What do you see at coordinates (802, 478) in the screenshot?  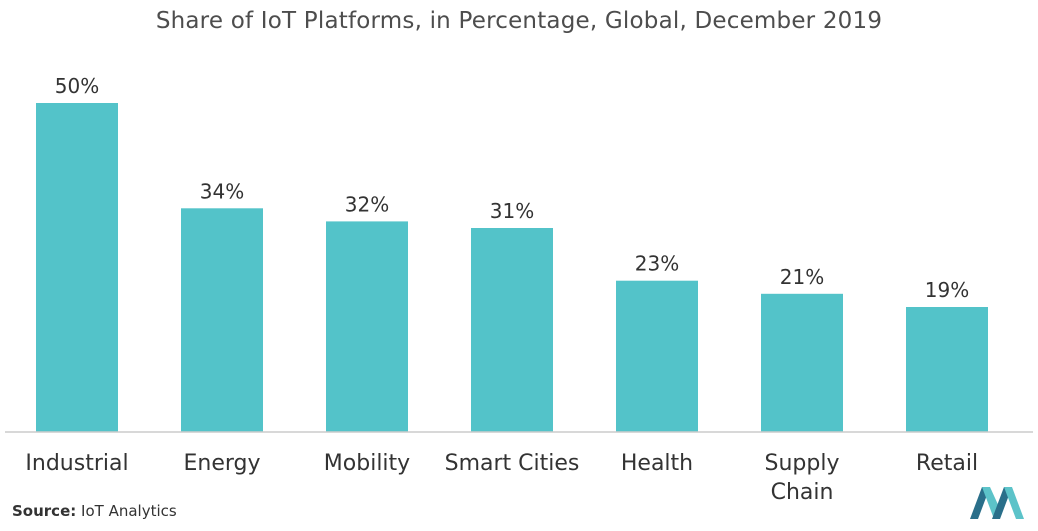 I see `category-label: Supply Chain` at bounding box center [802, 478].